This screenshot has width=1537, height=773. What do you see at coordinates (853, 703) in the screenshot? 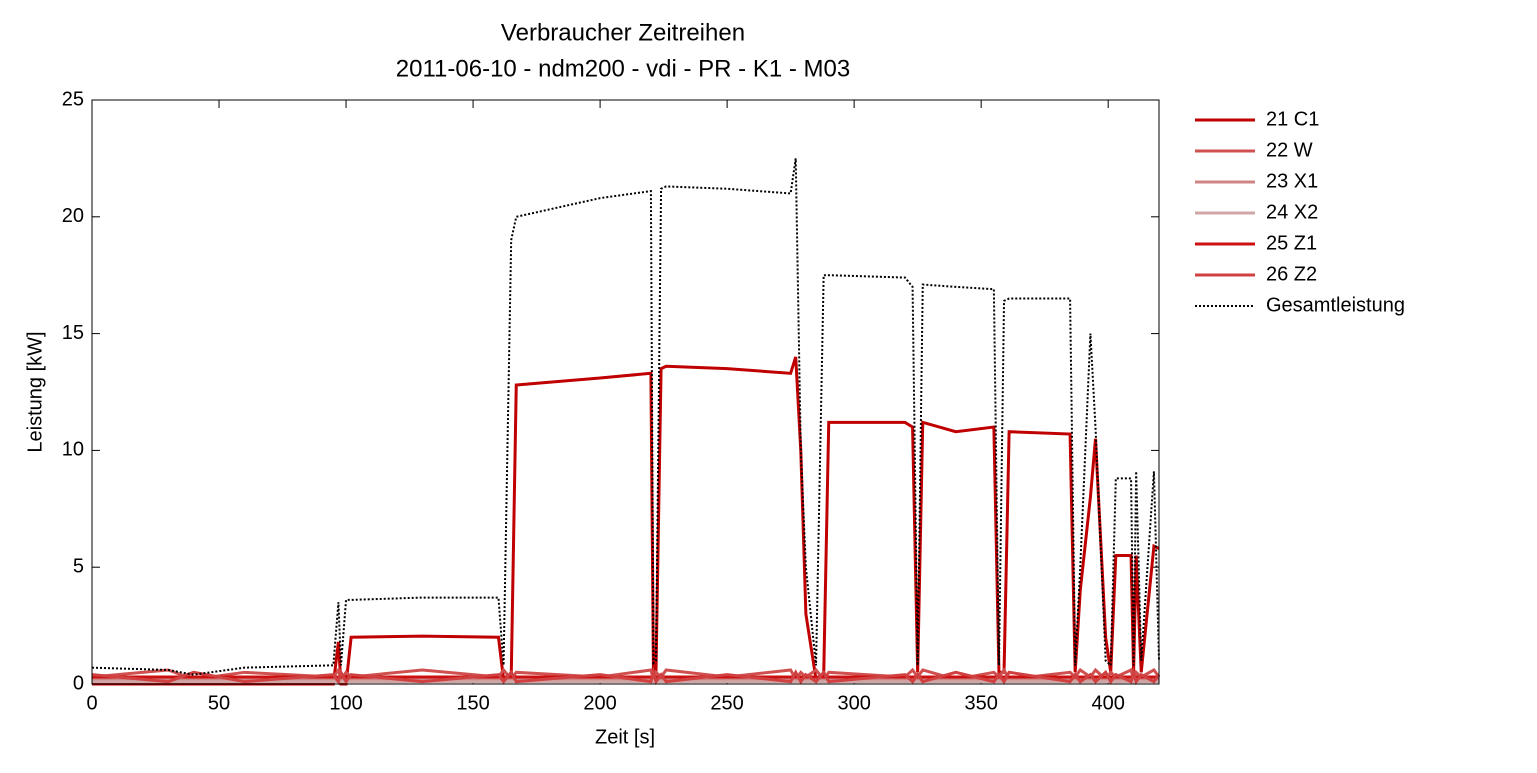
I see `x-tick-label: 300` at bounding box center [853, 703].